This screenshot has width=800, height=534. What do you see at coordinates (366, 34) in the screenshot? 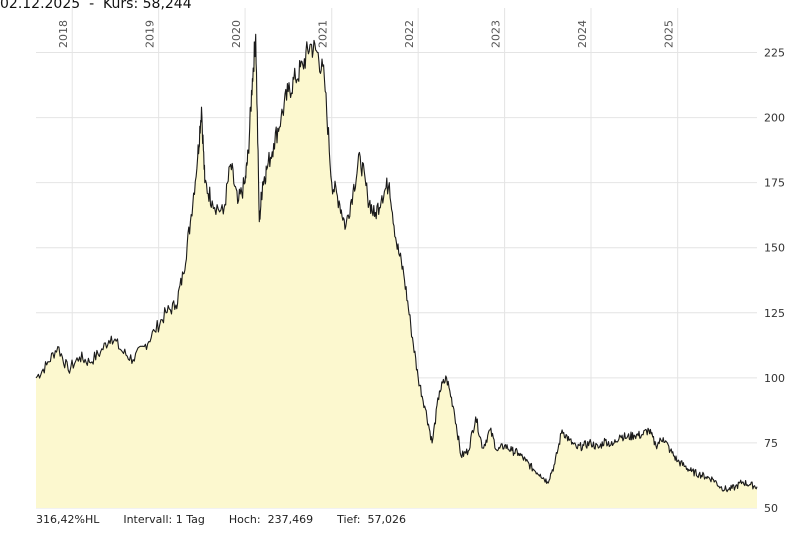
I see `x-axis-ticks: 2018 2019 2020 2021 2022 2023 2024 2025` at bounding box center [366, 34].